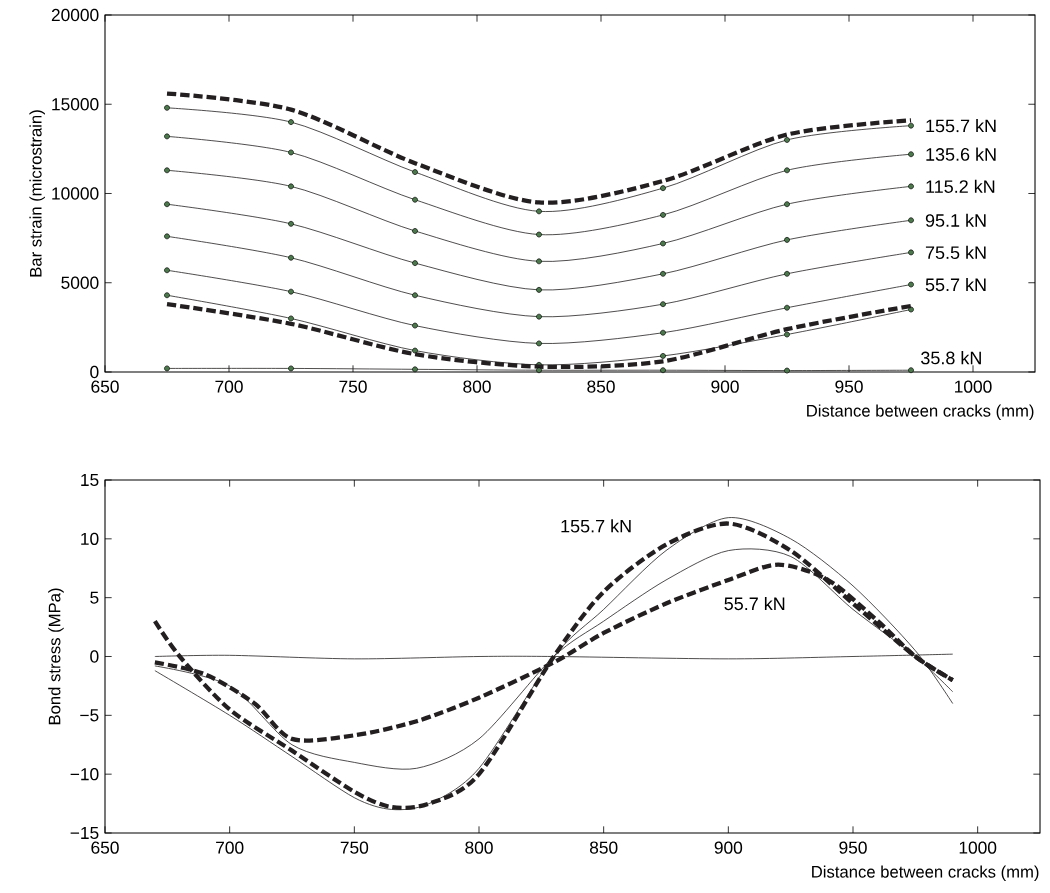 The height and width of the screenshot is (893, 1050). Describe the element at coordinates (960, 186) in the screenshot. I see `annotation: 115.2 kN` at that location.